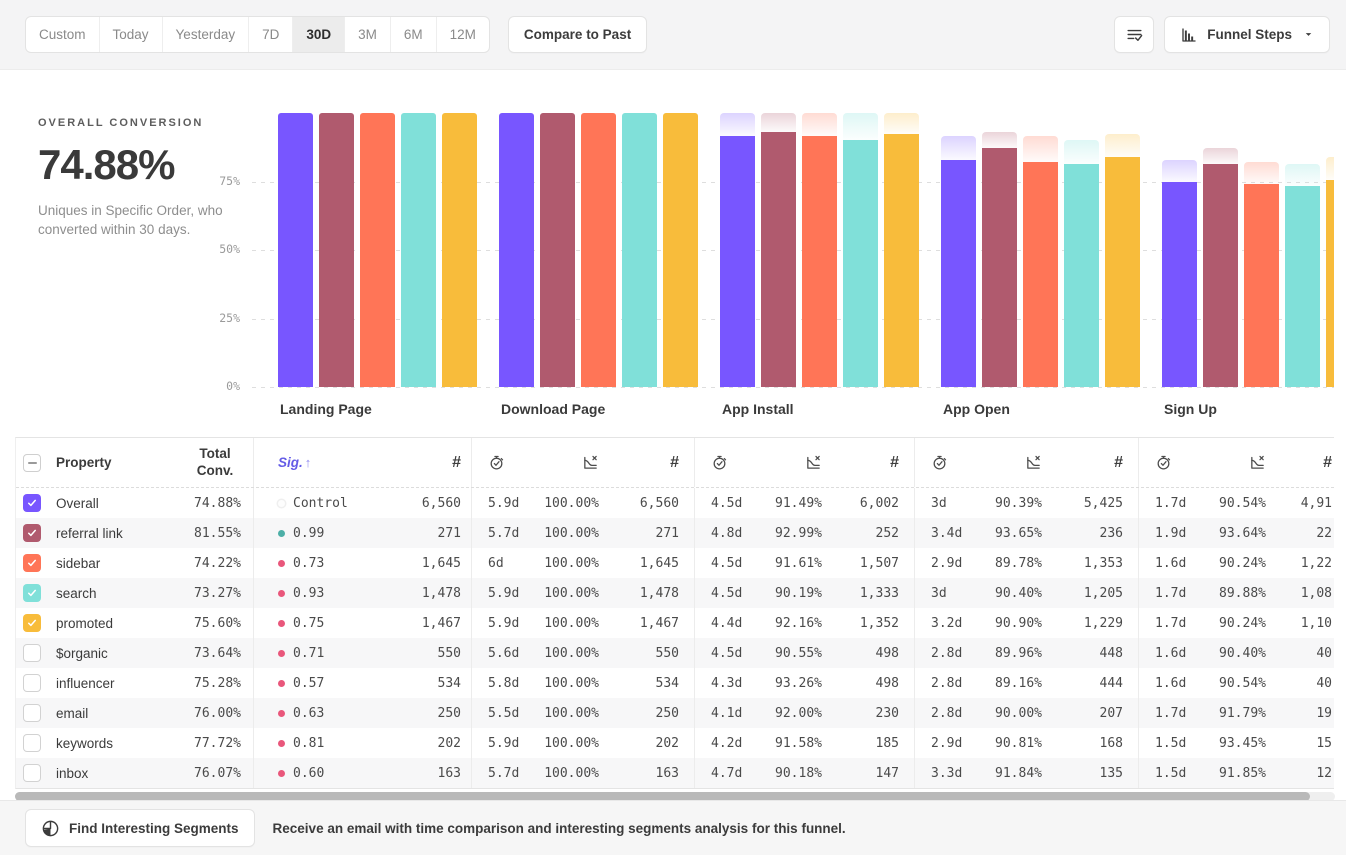 The width and height of the screenshot is (1346, 855). What do you see at coordinates (577, 34) in the screenshot?
I see `compare-to-past-button: Compare to Past` at bounding box center [577, 34].